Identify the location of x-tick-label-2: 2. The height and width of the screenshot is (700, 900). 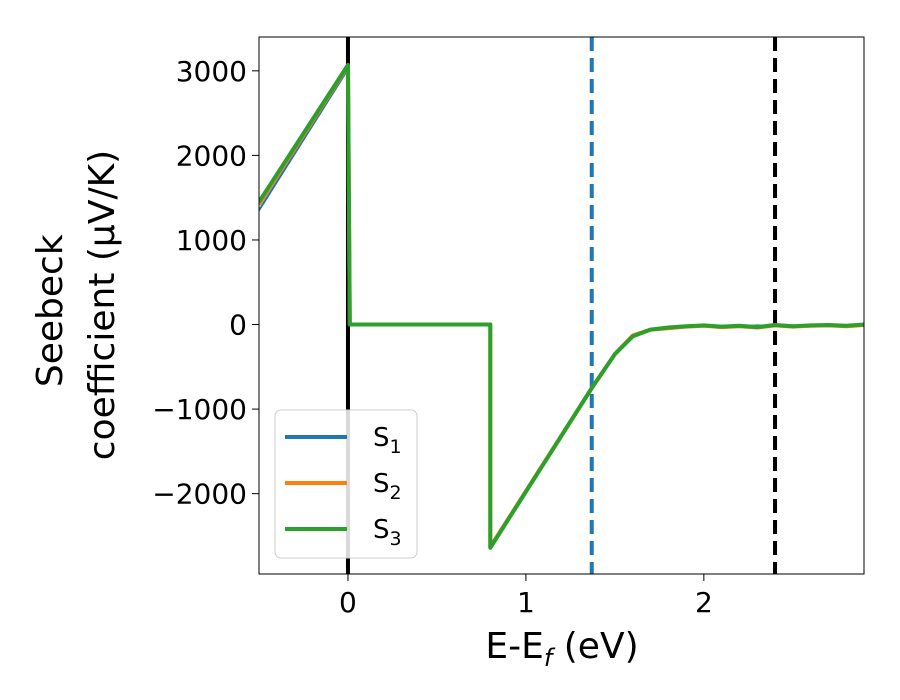
(704, 602).